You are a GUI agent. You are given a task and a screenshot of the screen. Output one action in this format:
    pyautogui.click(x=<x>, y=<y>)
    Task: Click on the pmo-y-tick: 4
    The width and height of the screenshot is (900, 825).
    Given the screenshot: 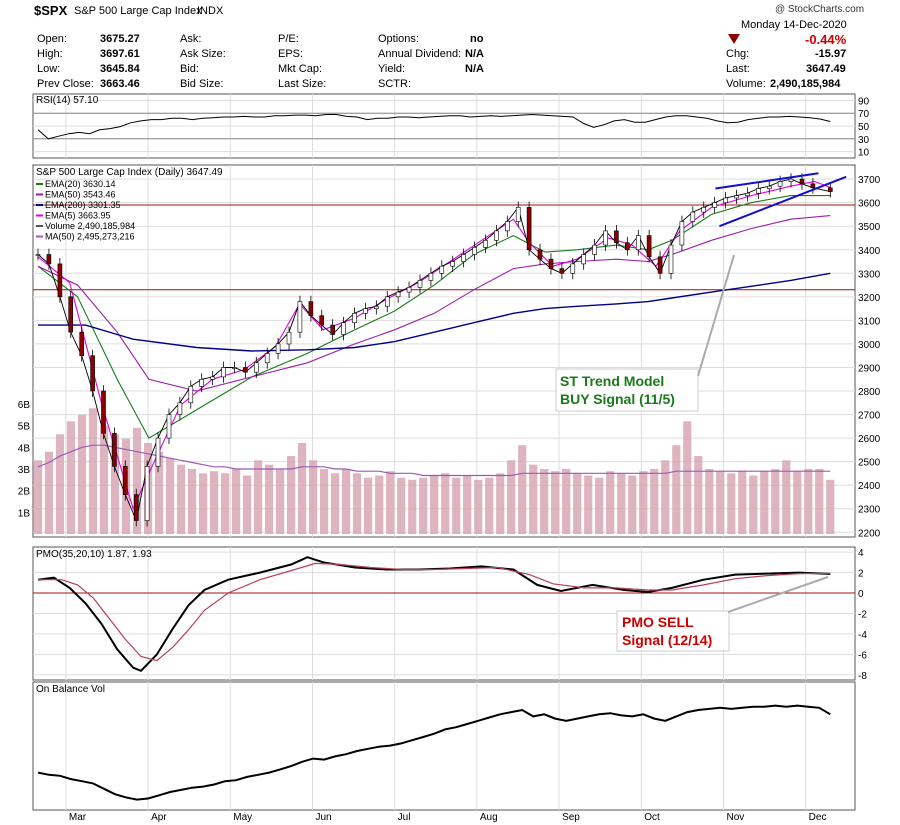 What is the action you would take?
    pyautogui.click(x=861, y=553)
    